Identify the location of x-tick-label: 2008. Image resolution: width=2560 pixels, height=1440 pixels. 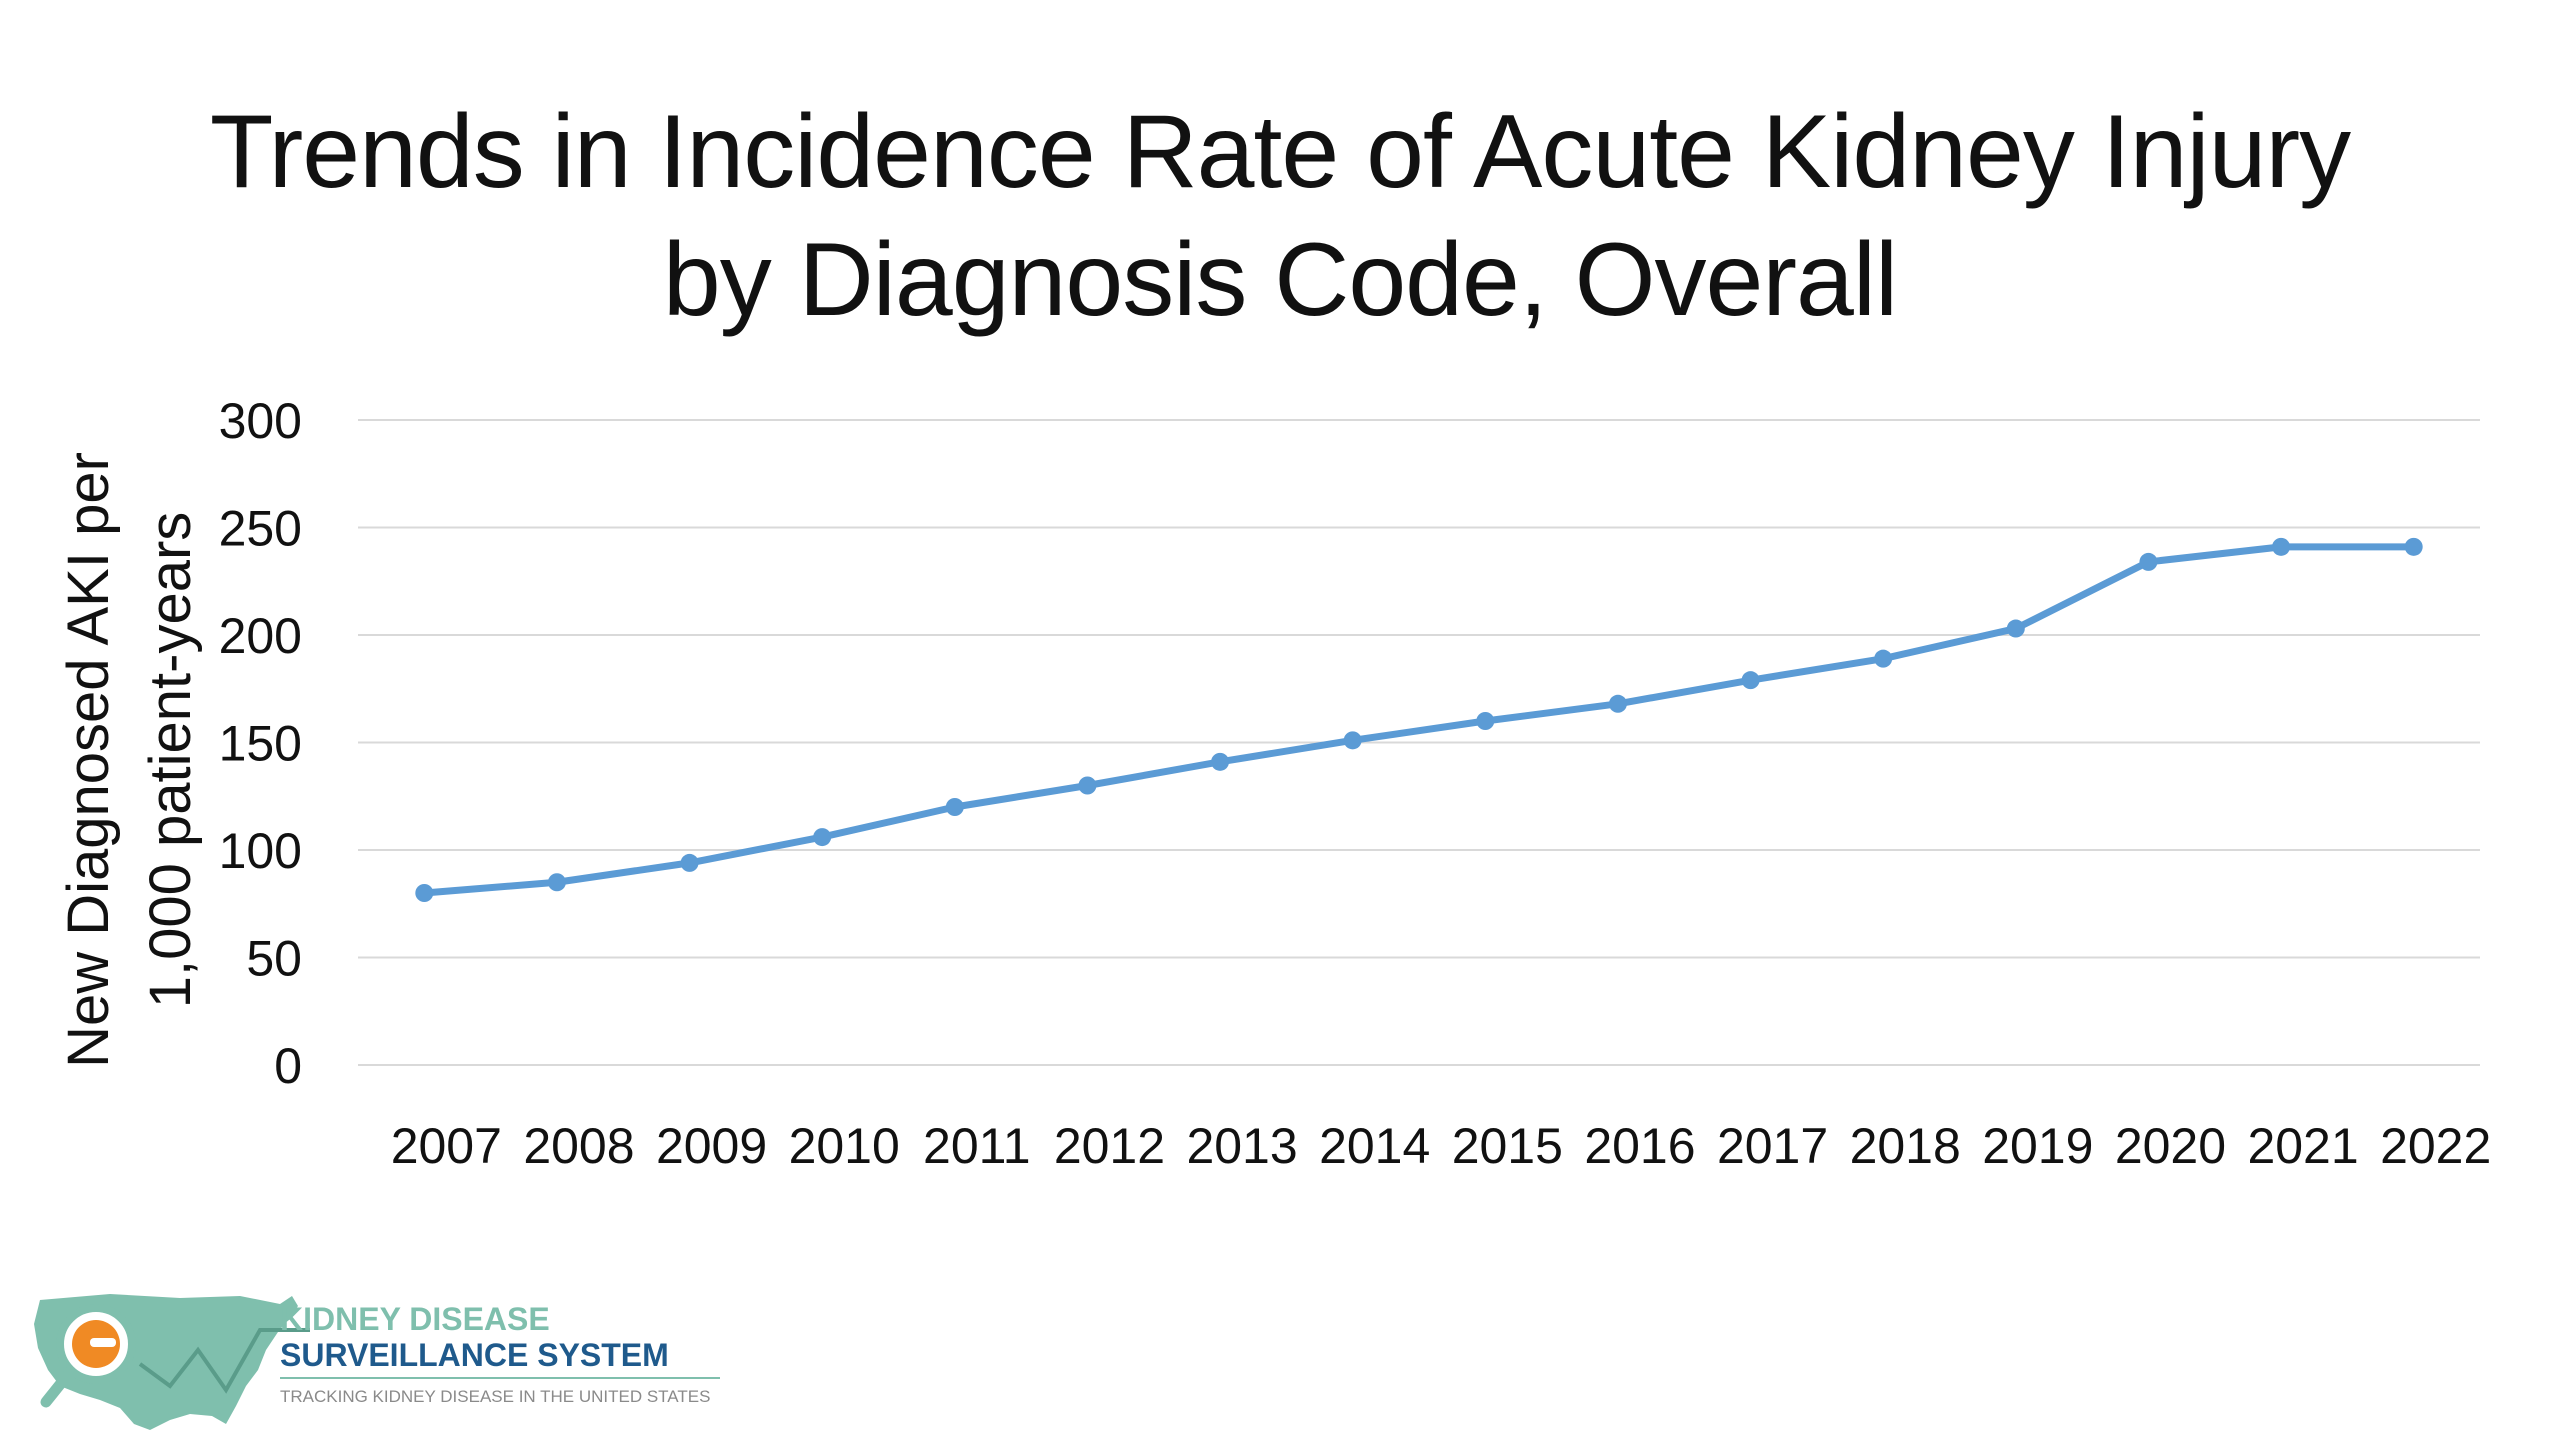
(578, 1146).